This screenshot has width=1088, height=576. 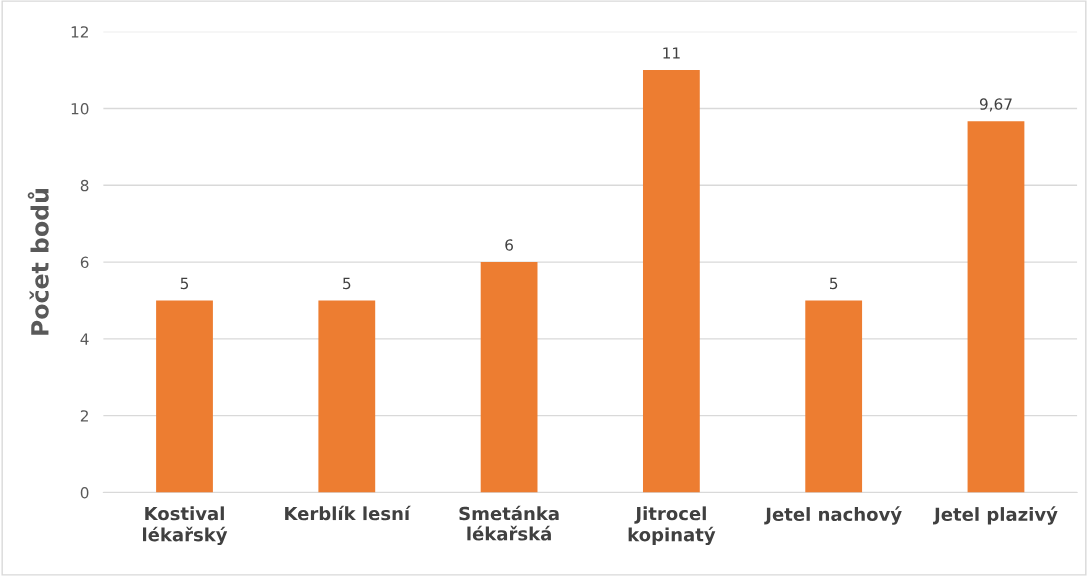 I want to click on y-tick-label: 6, so click(x=84, y=262).